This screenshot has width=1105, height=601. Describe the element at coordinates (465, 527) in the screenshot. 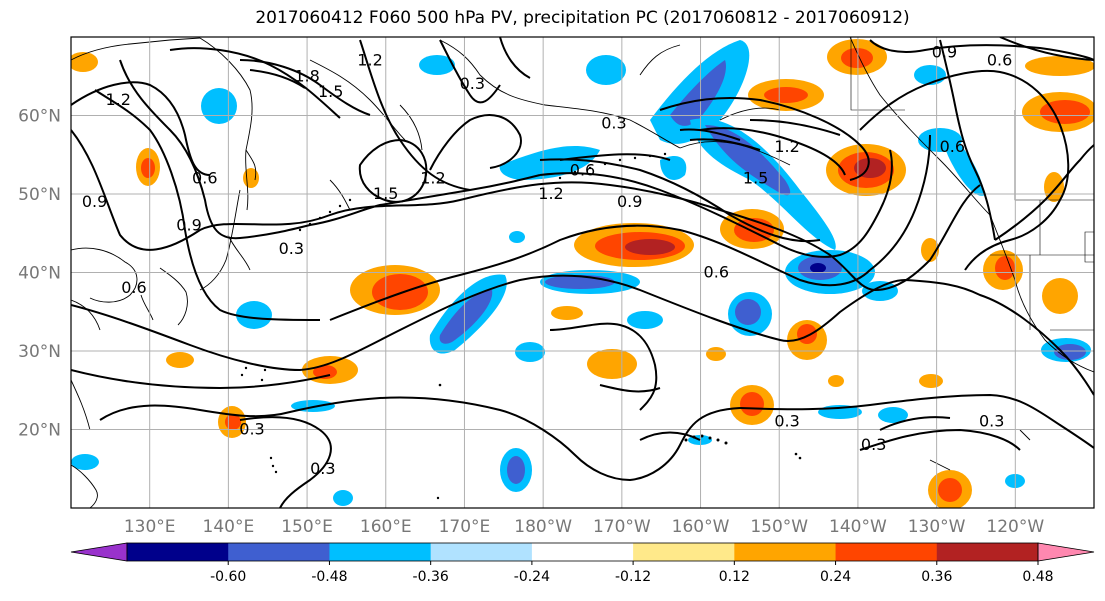

I see `lon-tick-label: 170°E` at that location.